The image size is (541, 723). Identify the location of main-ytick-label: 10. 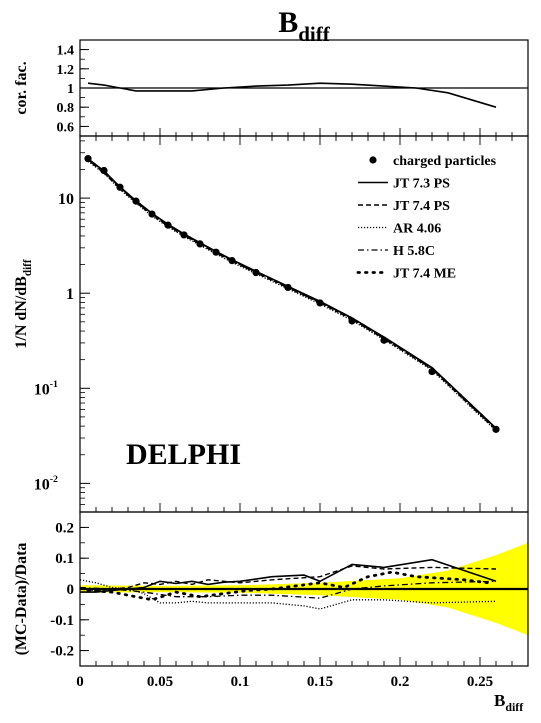
(66, 199).